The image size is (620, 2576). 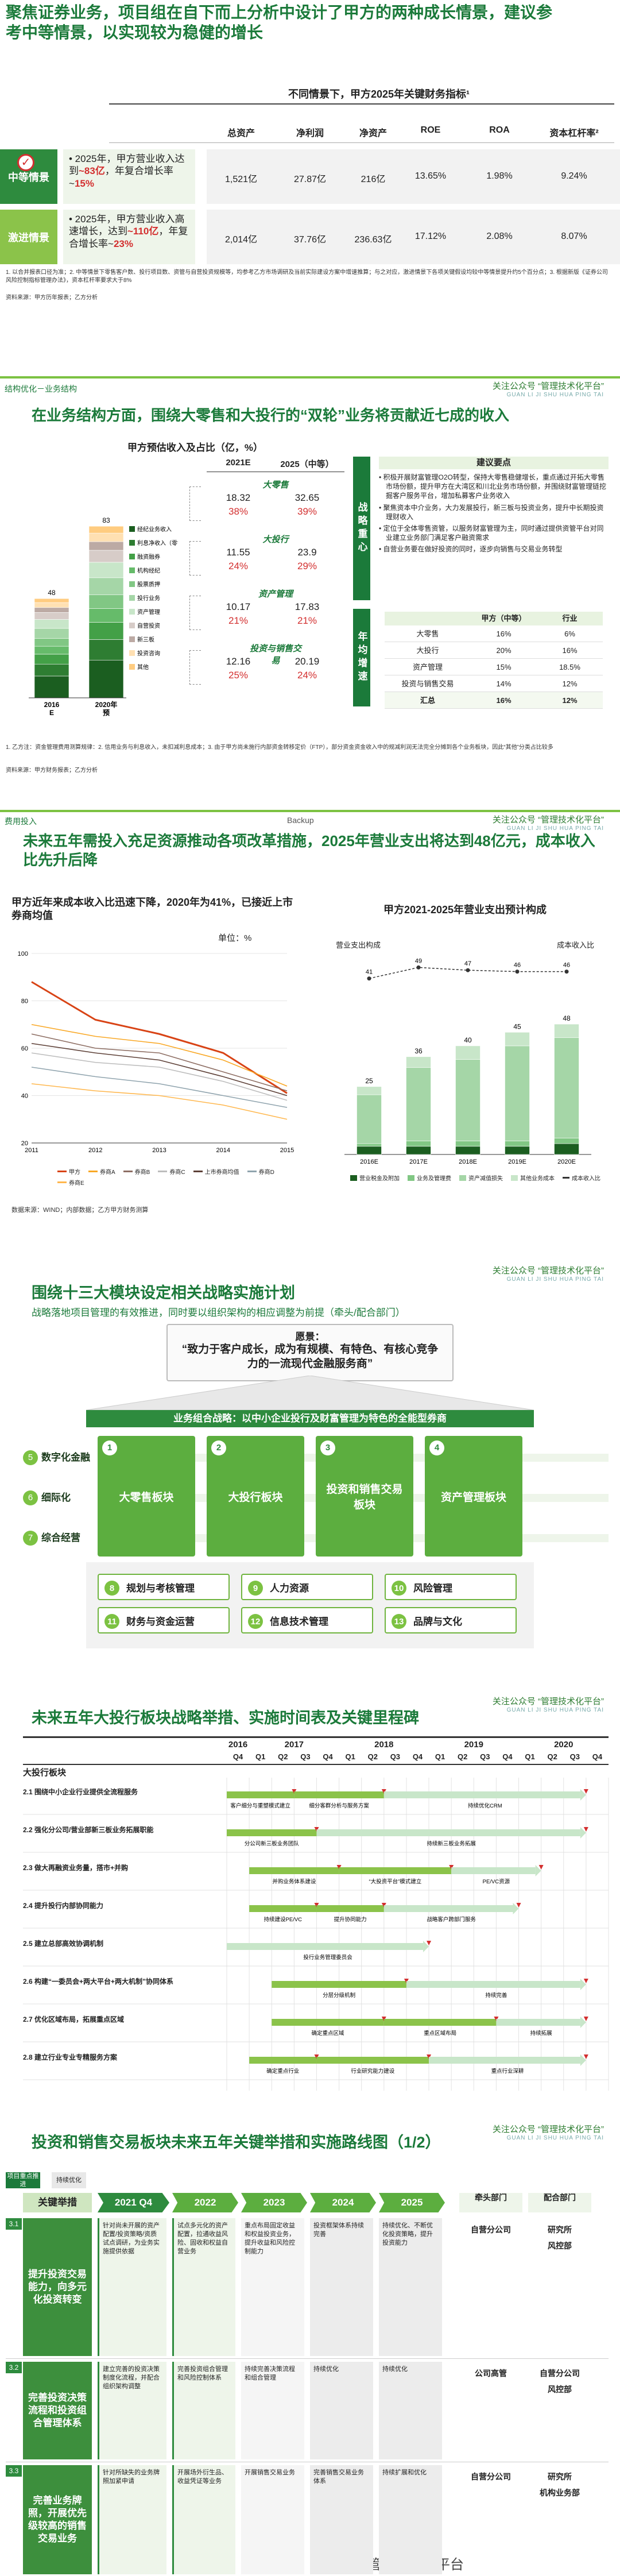 What do you see at coordinates (95, 1150) in the screenshot?
I see `x-tick-label: 2012` at bounding box center [95, 1150].